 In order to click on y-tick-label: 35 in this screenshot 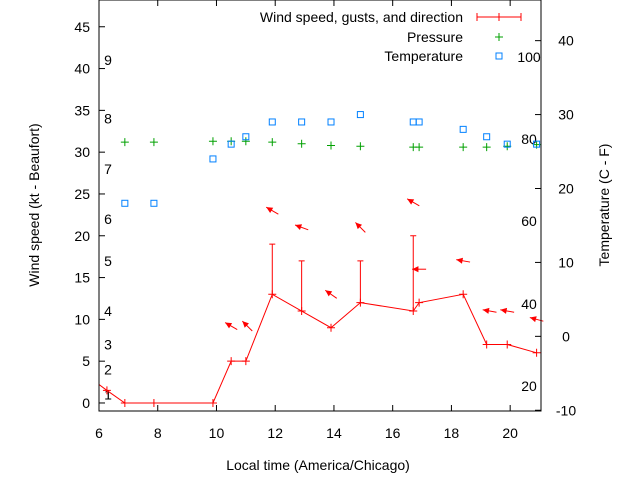, I will do `click(82, 110)`.